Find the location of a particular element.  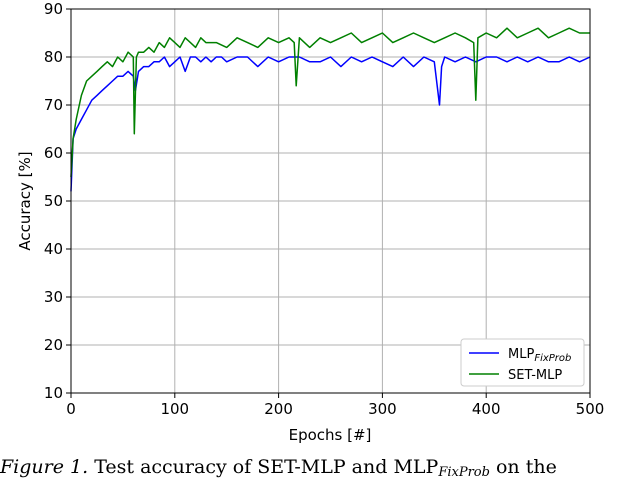

y-axis-label: Accuracy [%] is located at coordinates (25, 200).